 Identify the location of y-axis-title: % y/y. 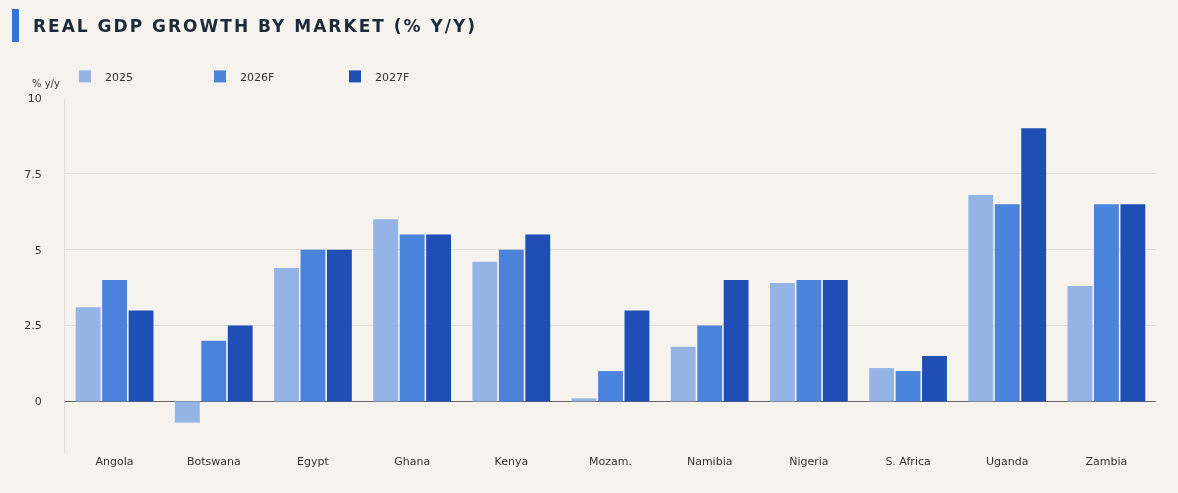
(46, 83).